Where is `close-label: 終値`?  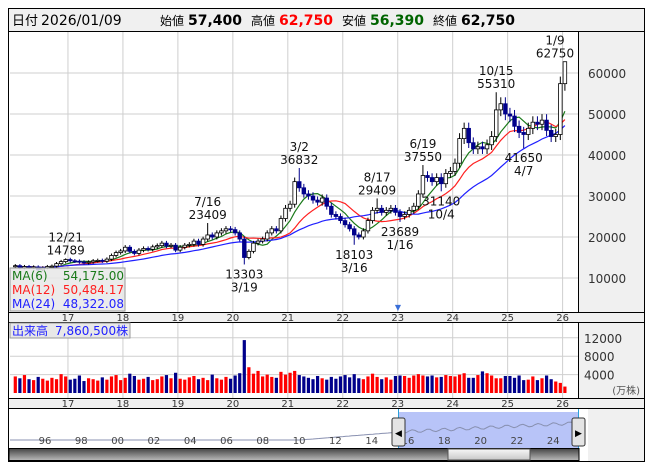
close-label: 終値 is located at coordinates (445, 20).